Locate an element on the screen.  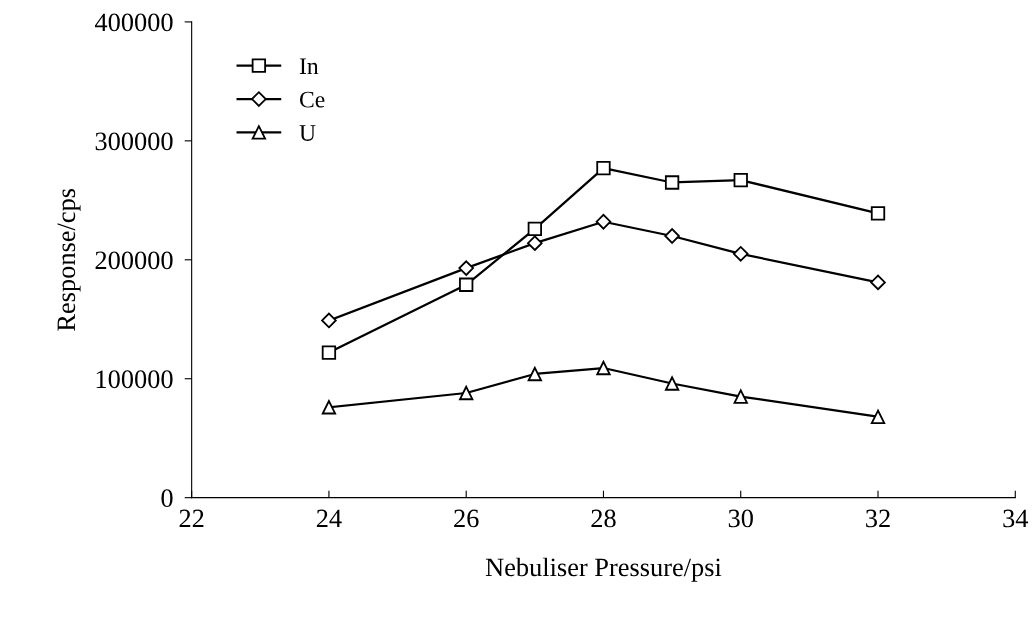
x-tick-label: 24 is located at coordinates (329, 518).